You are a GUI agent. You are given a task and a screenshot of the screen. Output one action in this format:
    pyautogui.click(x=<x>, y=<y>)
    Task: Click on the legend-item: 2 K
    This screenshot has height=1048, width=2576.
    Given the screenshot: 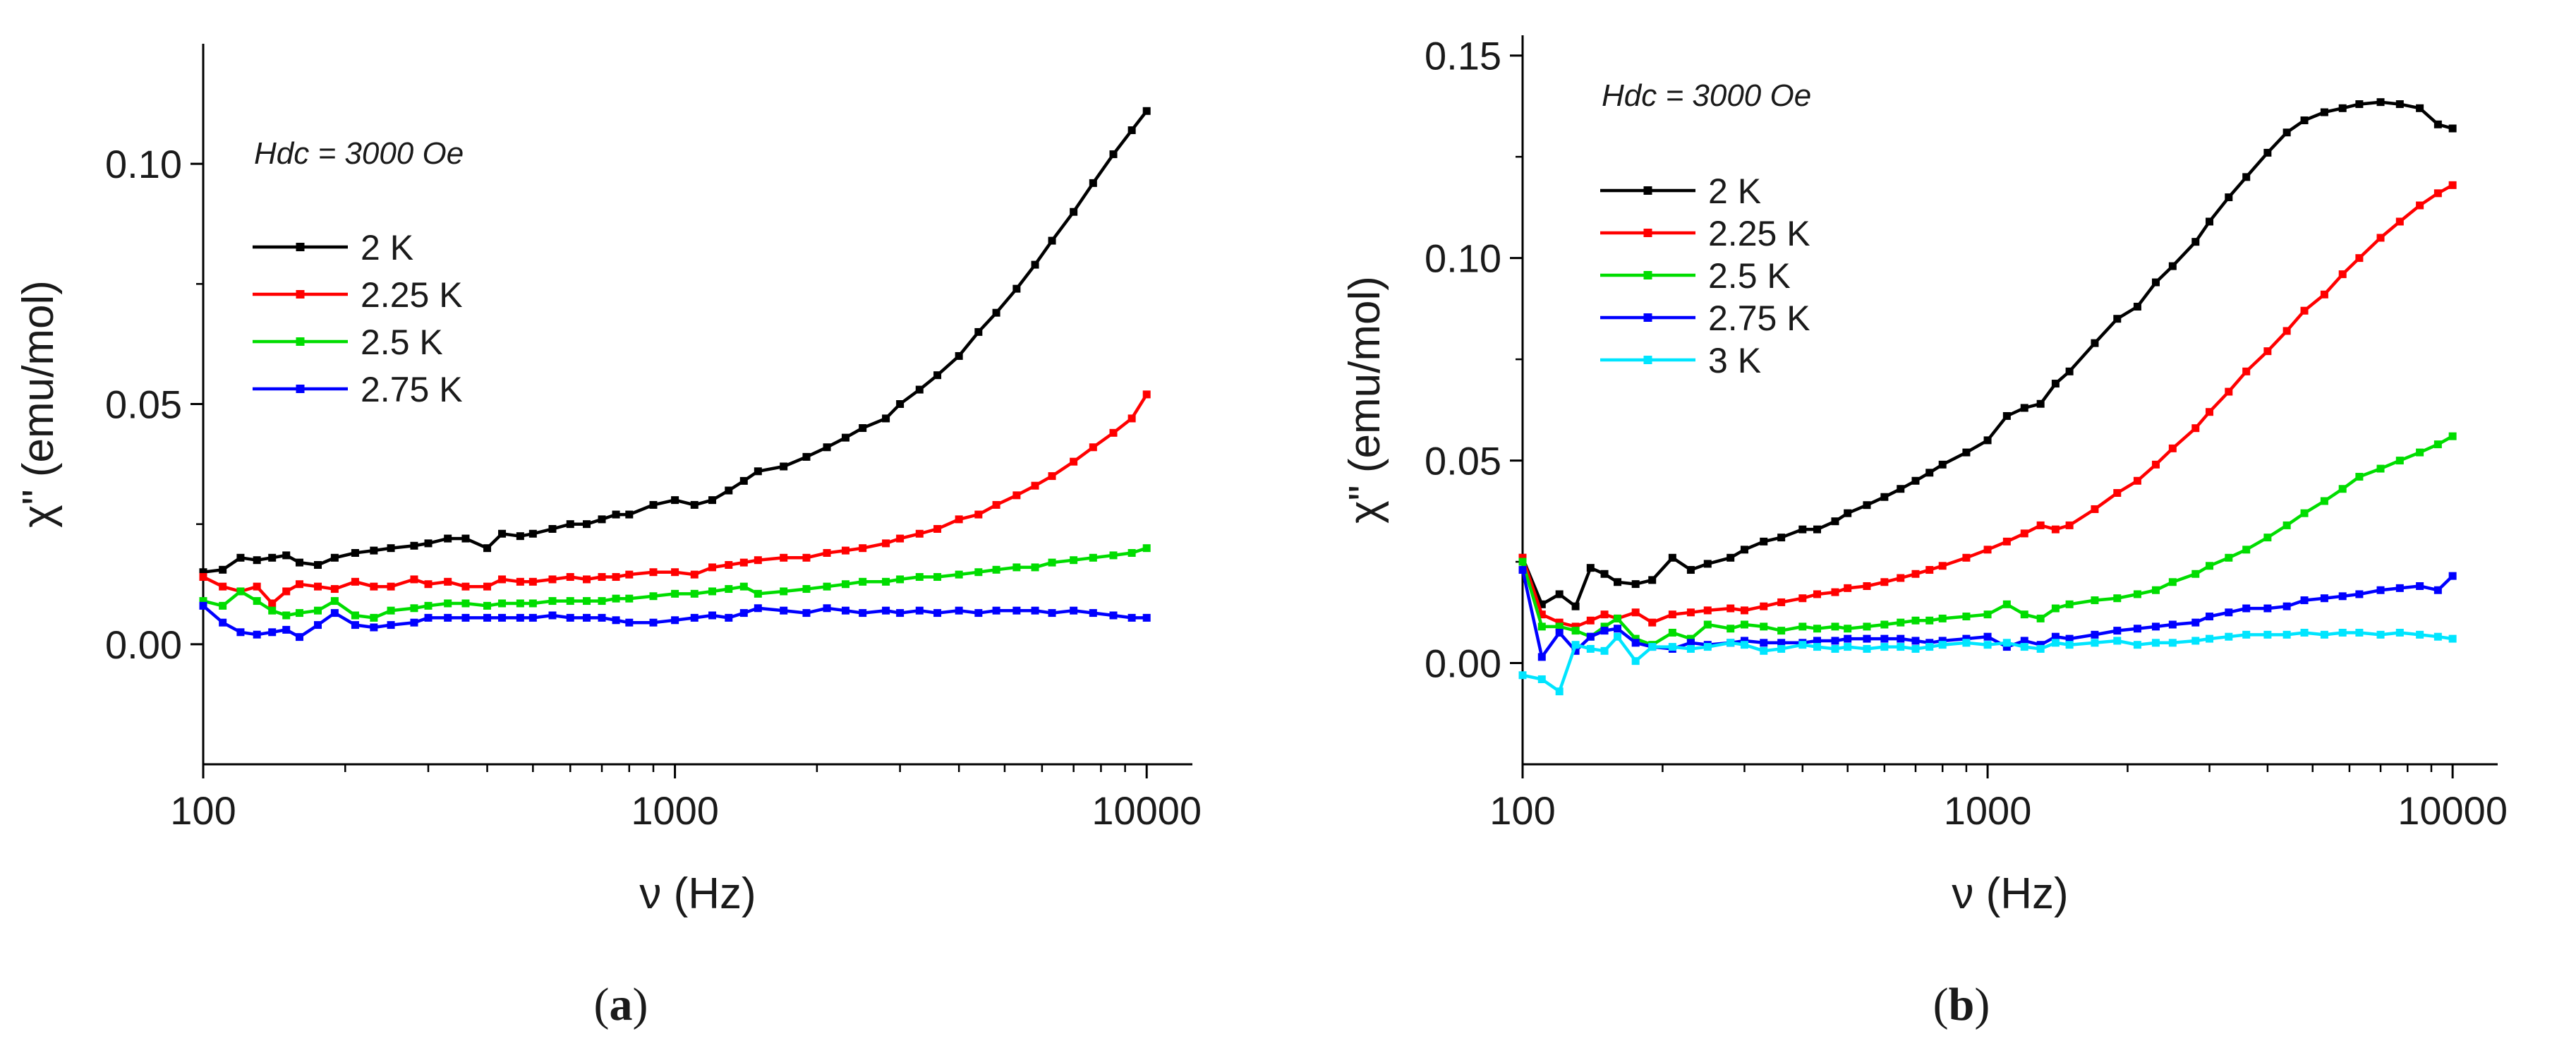 What is the action you would take?
    pyautogui.click(x=333, y=247)
    